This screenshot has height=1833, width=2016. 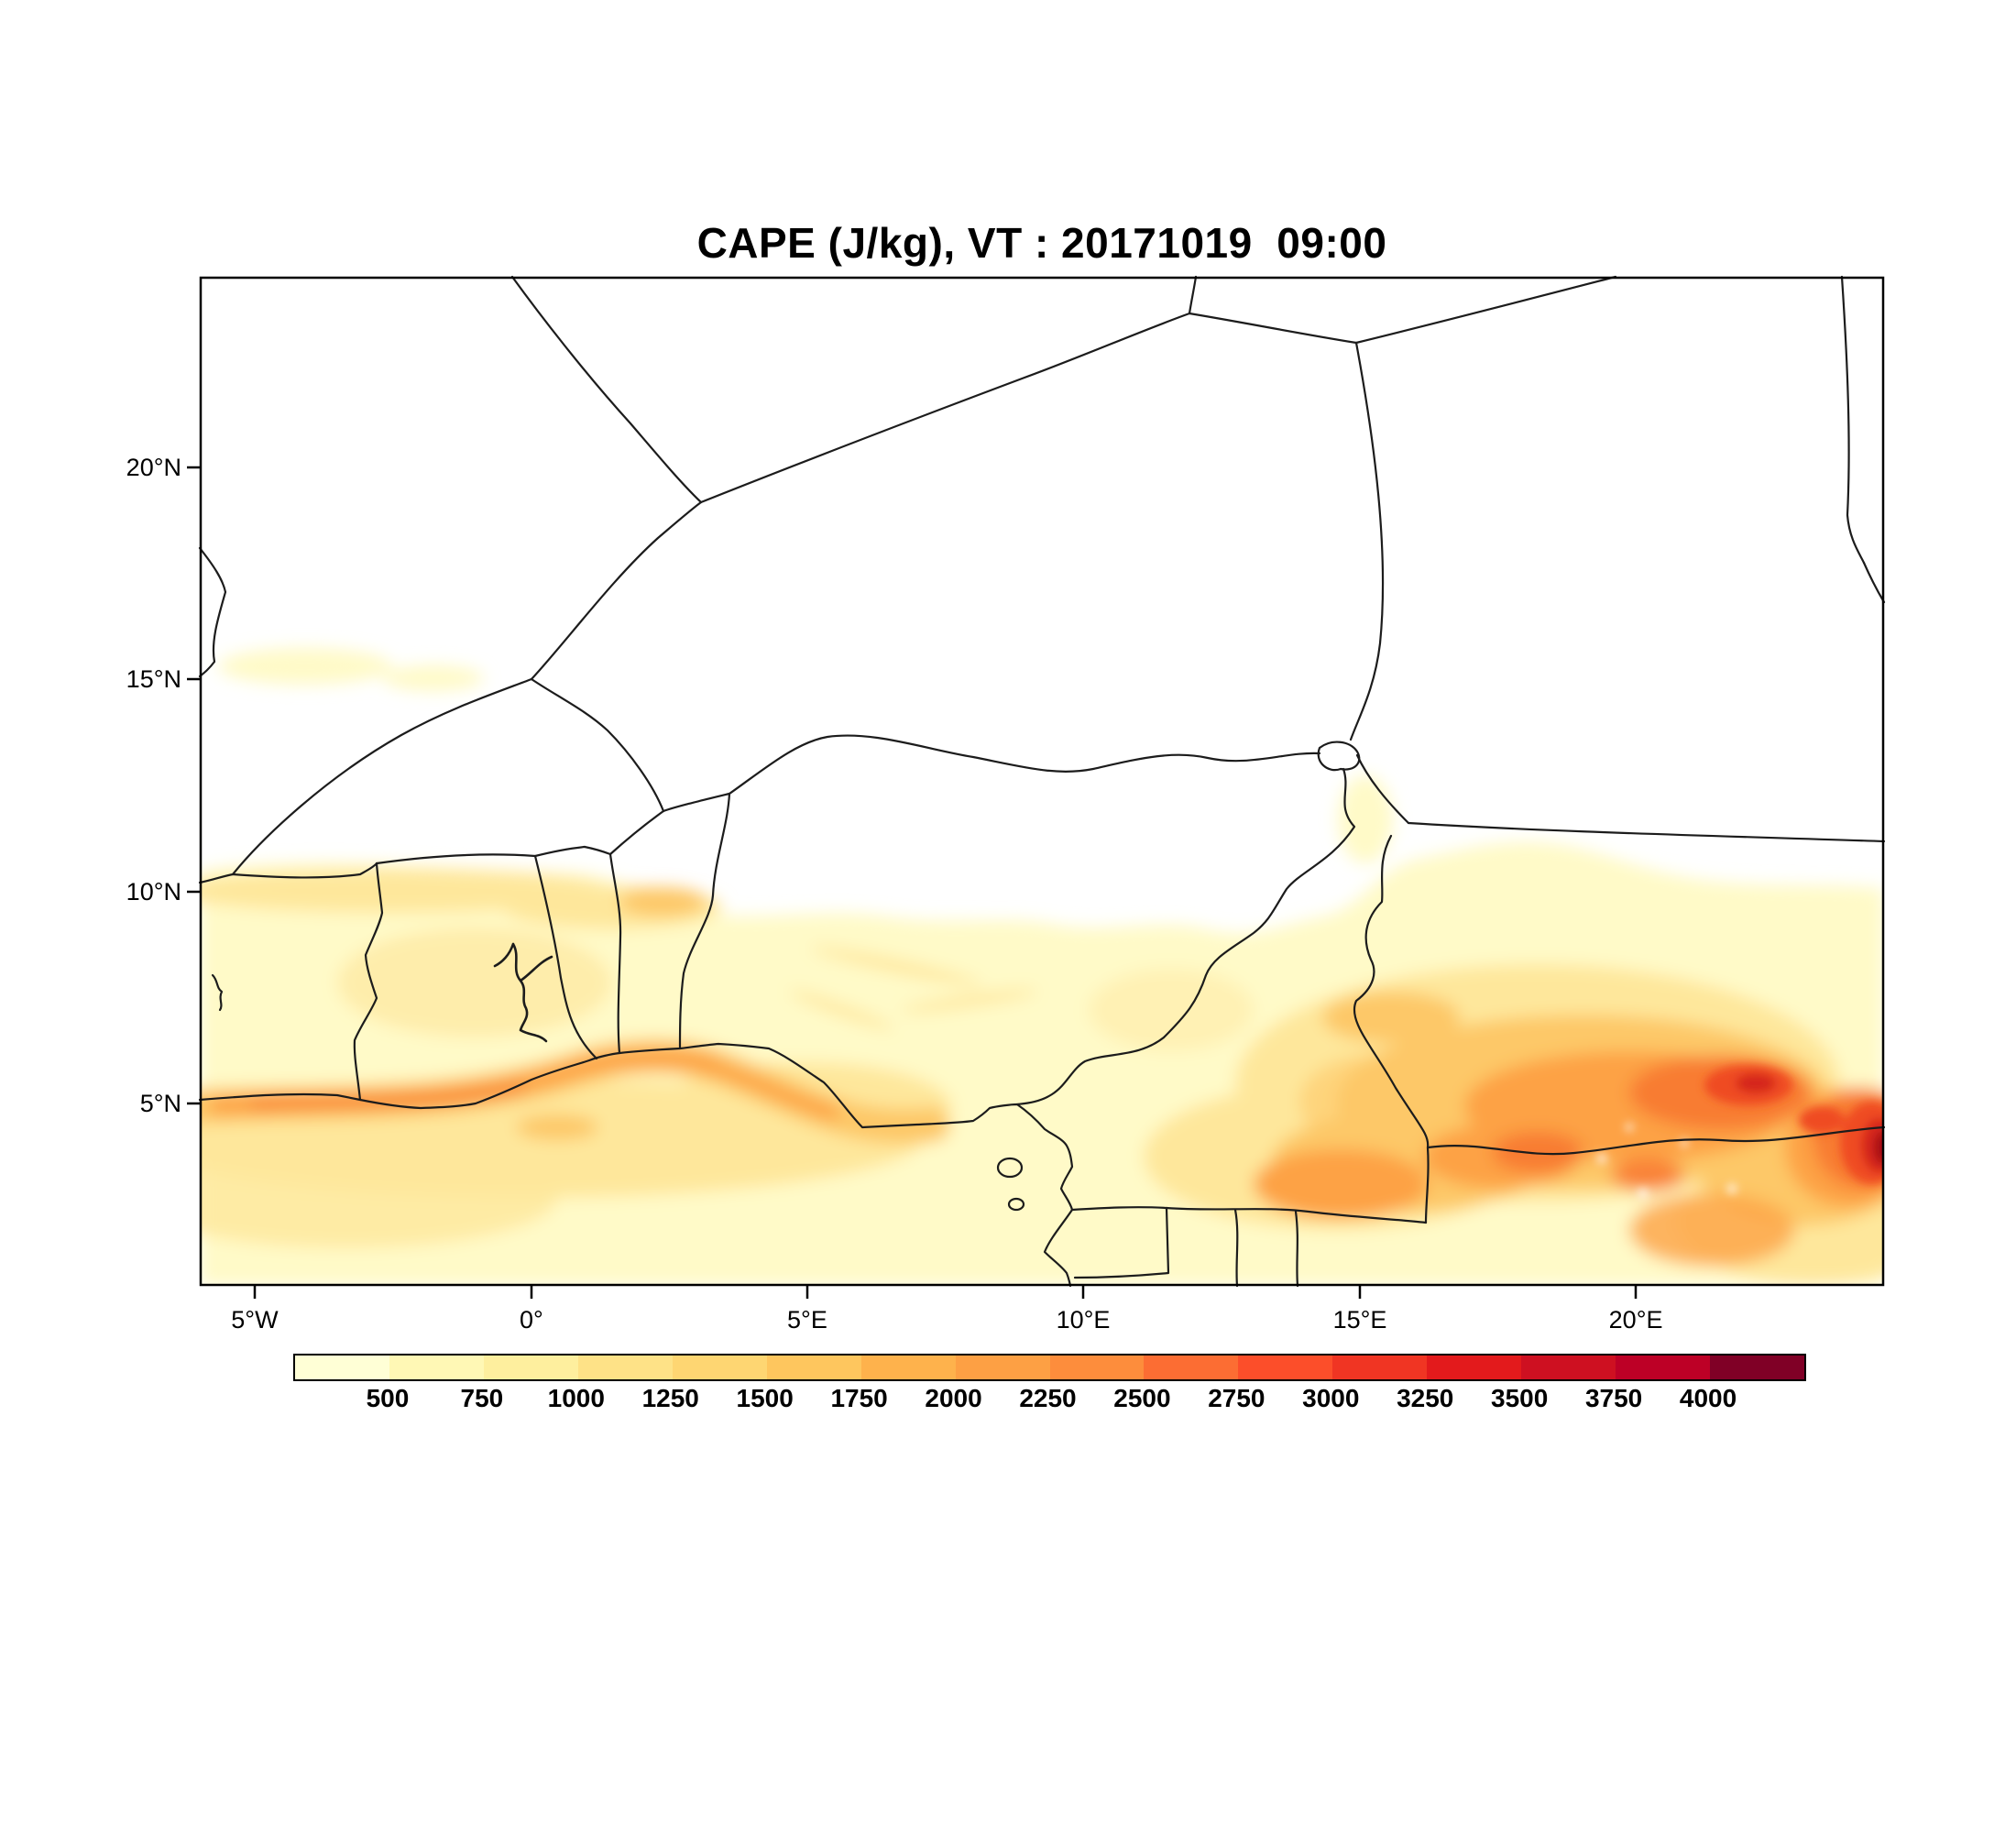 What do you see at coordinates (160, 1103) in the screenshot?
I see `lat-tick-label: 5°N` at bounding box center [160, 1103].